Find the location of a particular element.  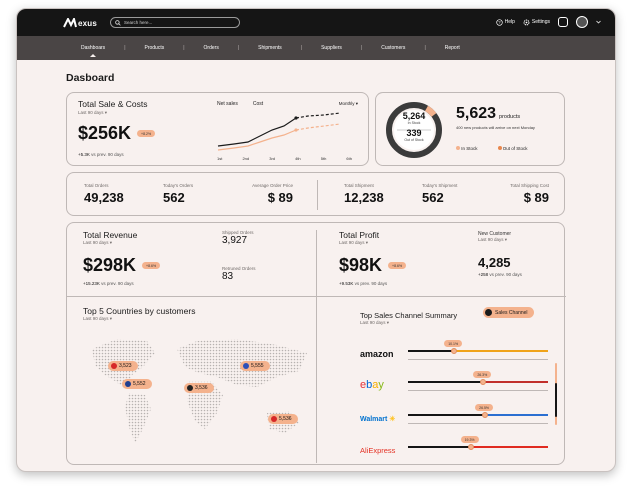

settings-button: Settings is located at coordinates (536, 22).